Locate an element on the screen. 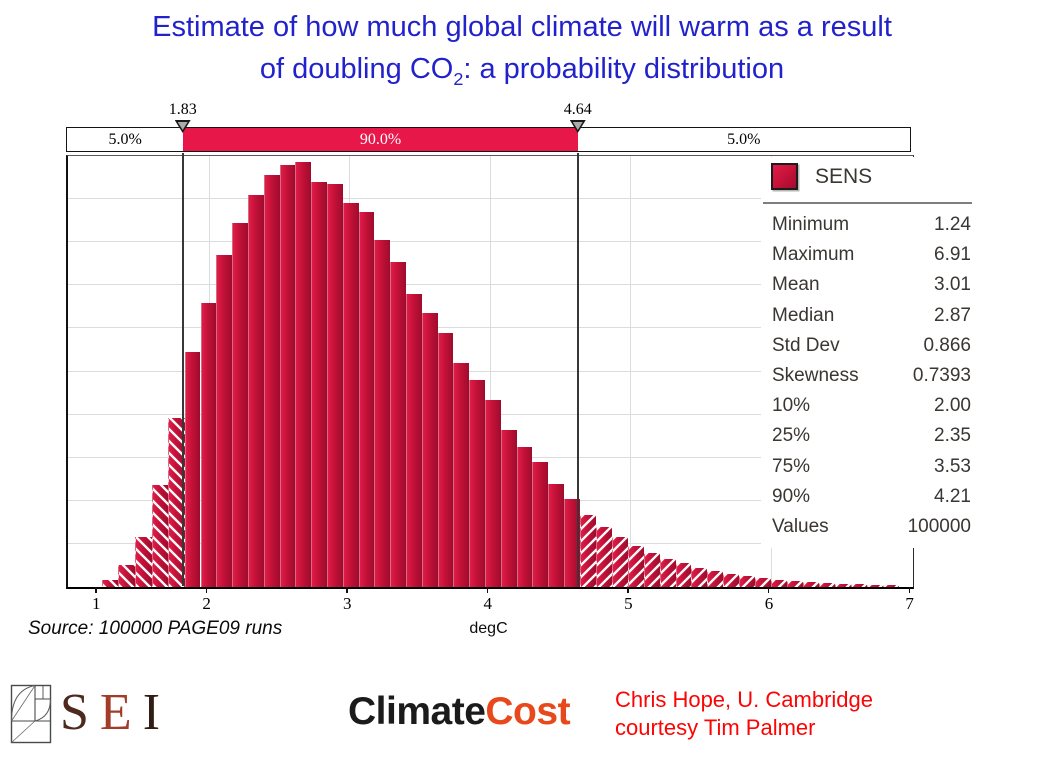 The height and width of the screenshot is (759, 1044). legend-stat-label: 75% is located at coordinates (791, 466).